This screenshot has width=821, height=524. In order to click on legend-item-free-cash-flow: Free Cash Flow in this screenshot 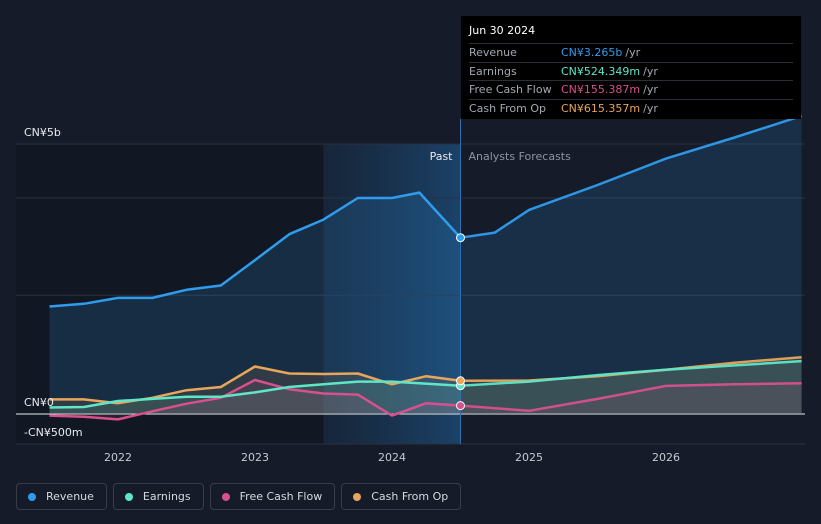, I will do `click(272, 496)`.